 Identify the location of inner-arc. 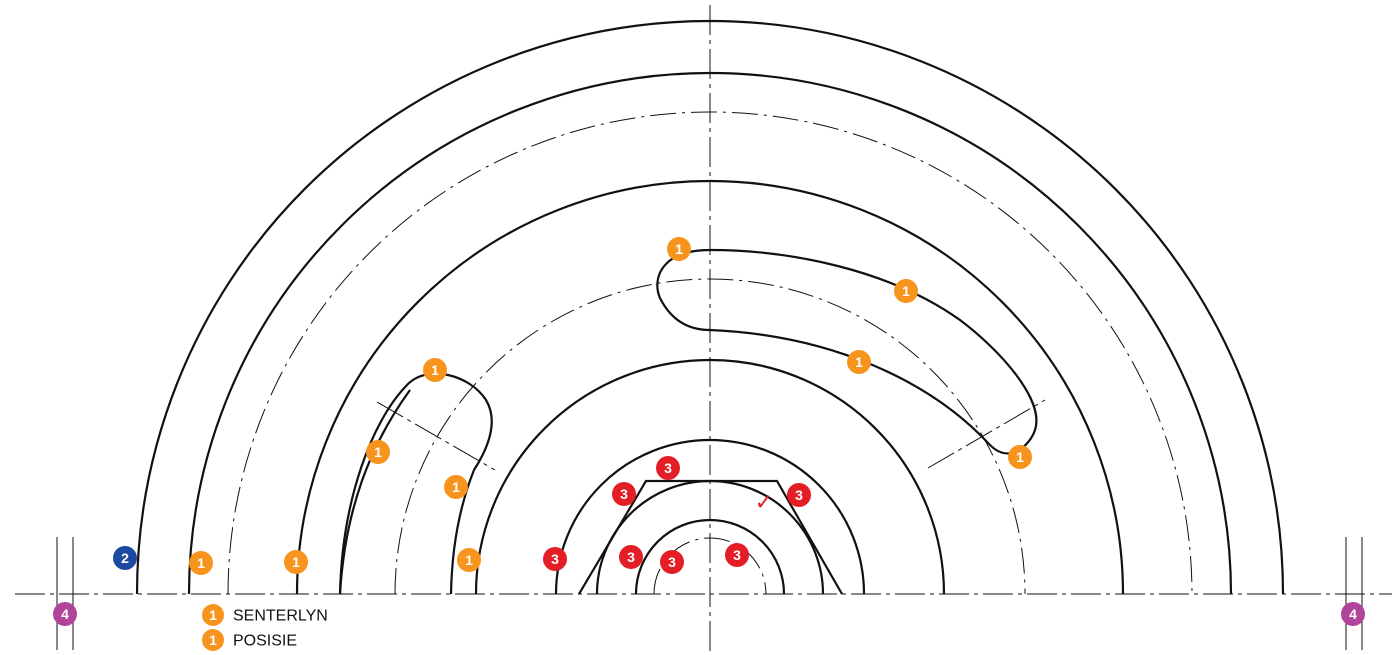
(710, 556).